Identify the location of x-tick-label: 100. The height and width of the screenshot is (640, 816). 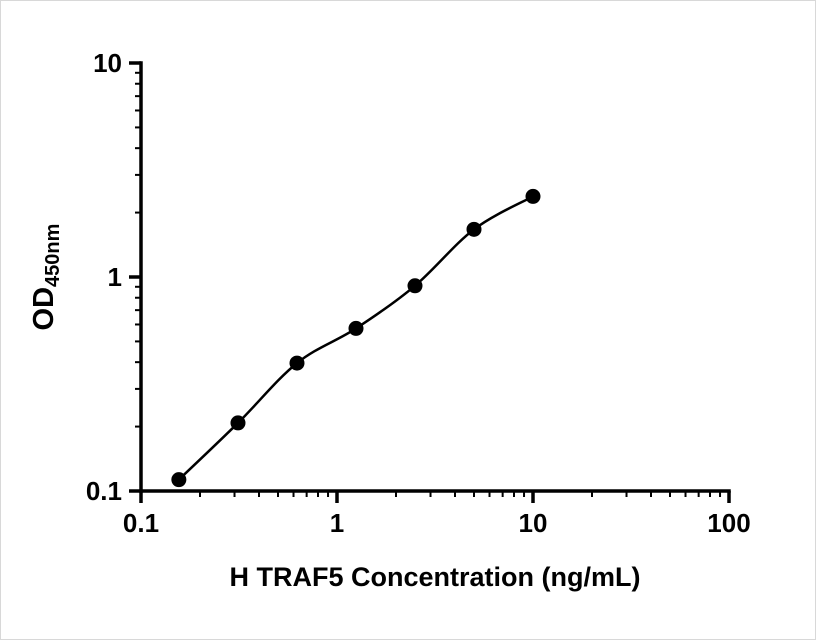
(728, 523).